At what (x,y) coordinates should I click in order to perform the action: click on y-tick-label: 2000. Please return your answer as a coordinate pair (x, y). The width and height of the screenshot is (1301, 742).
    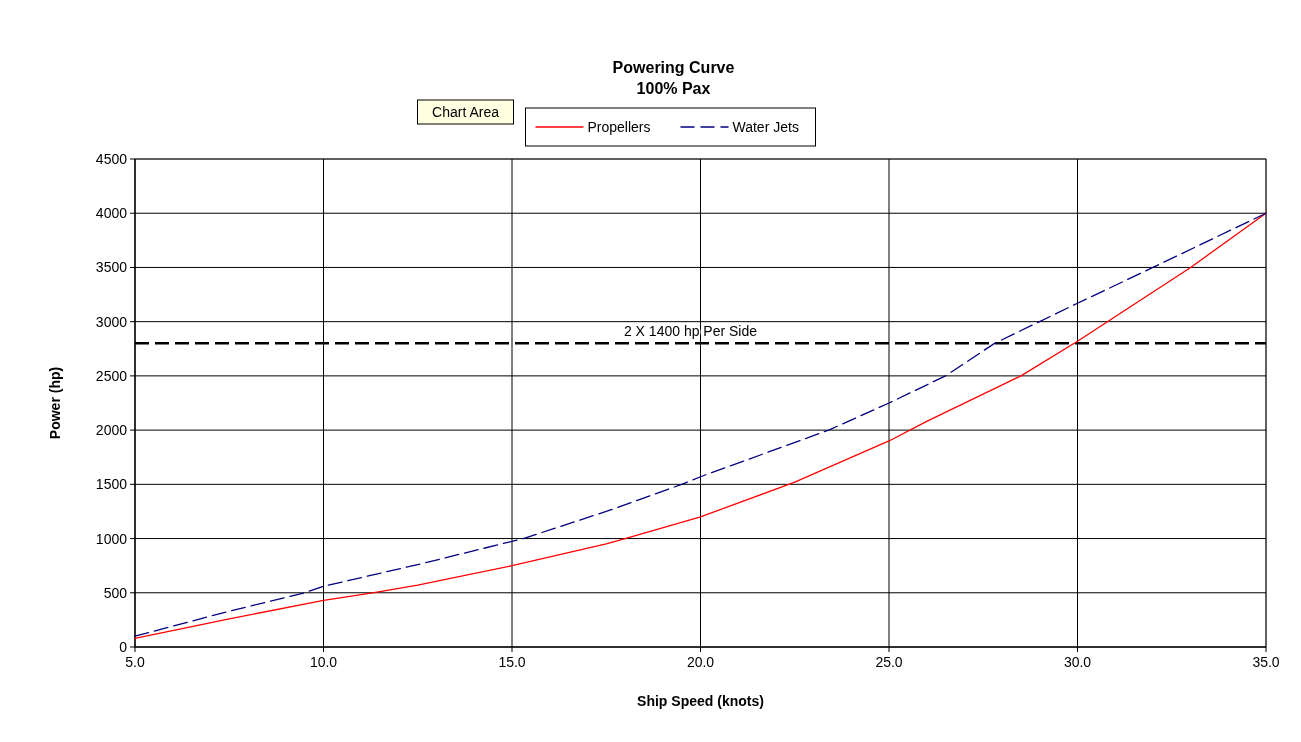
    Looking at the image, I should click on (111, 430).